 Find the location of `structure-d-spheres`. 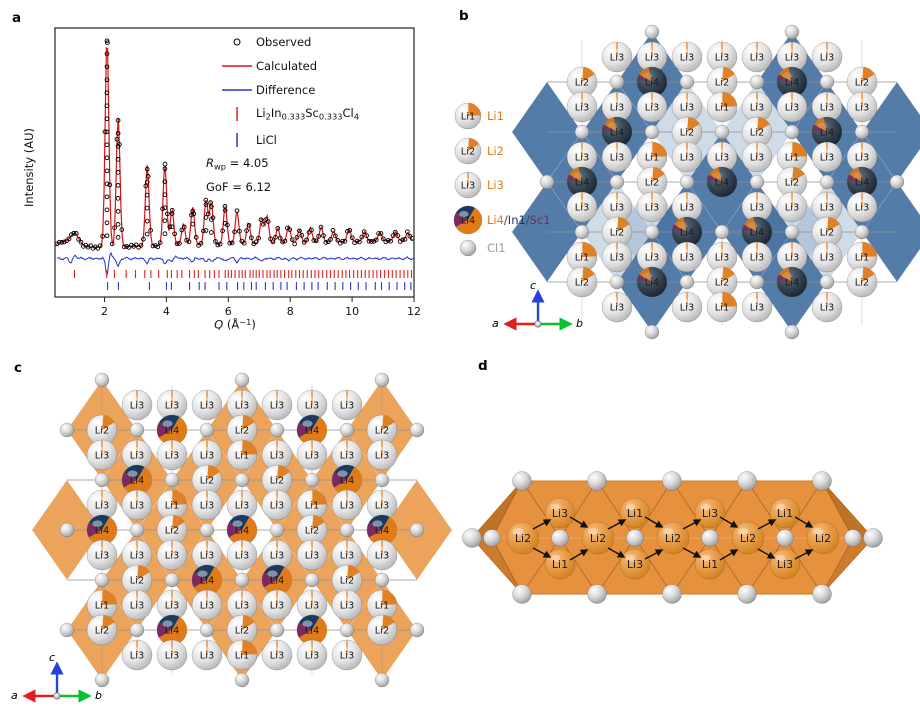

structure-d-spheres is located at coordinates (672, 537).